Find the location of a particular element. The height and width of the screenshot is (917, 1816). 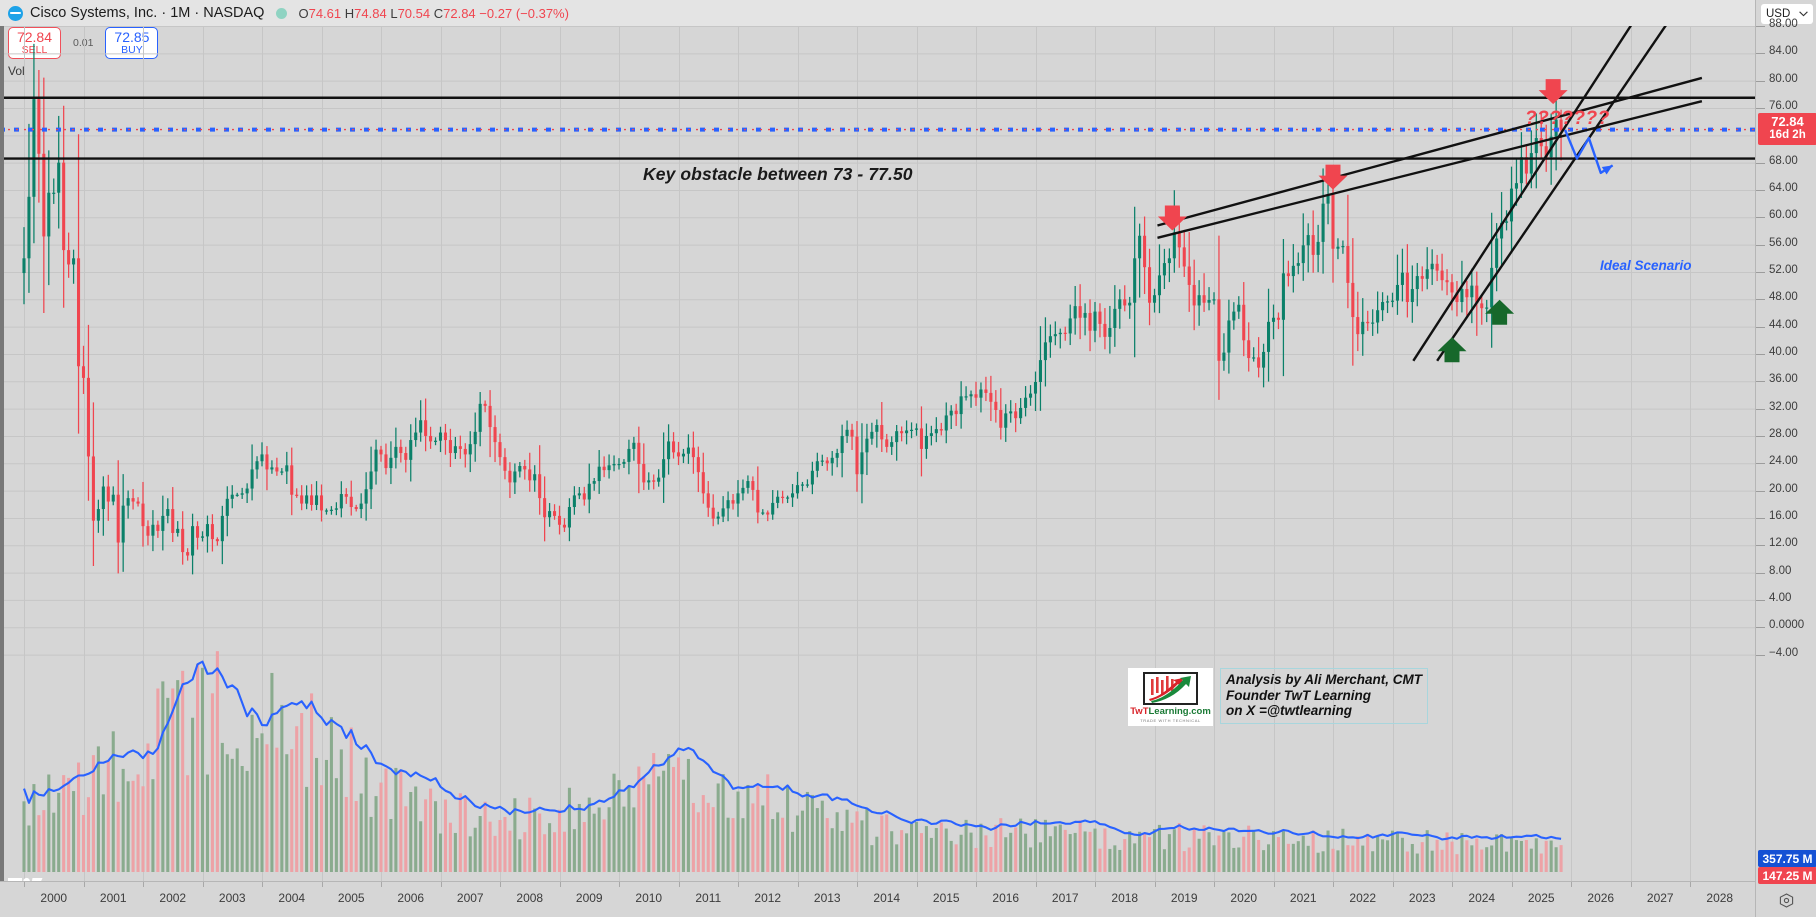

credit-line-1: Analysis by Ali Merchant, CMT is located at coordinates (1324, 679).